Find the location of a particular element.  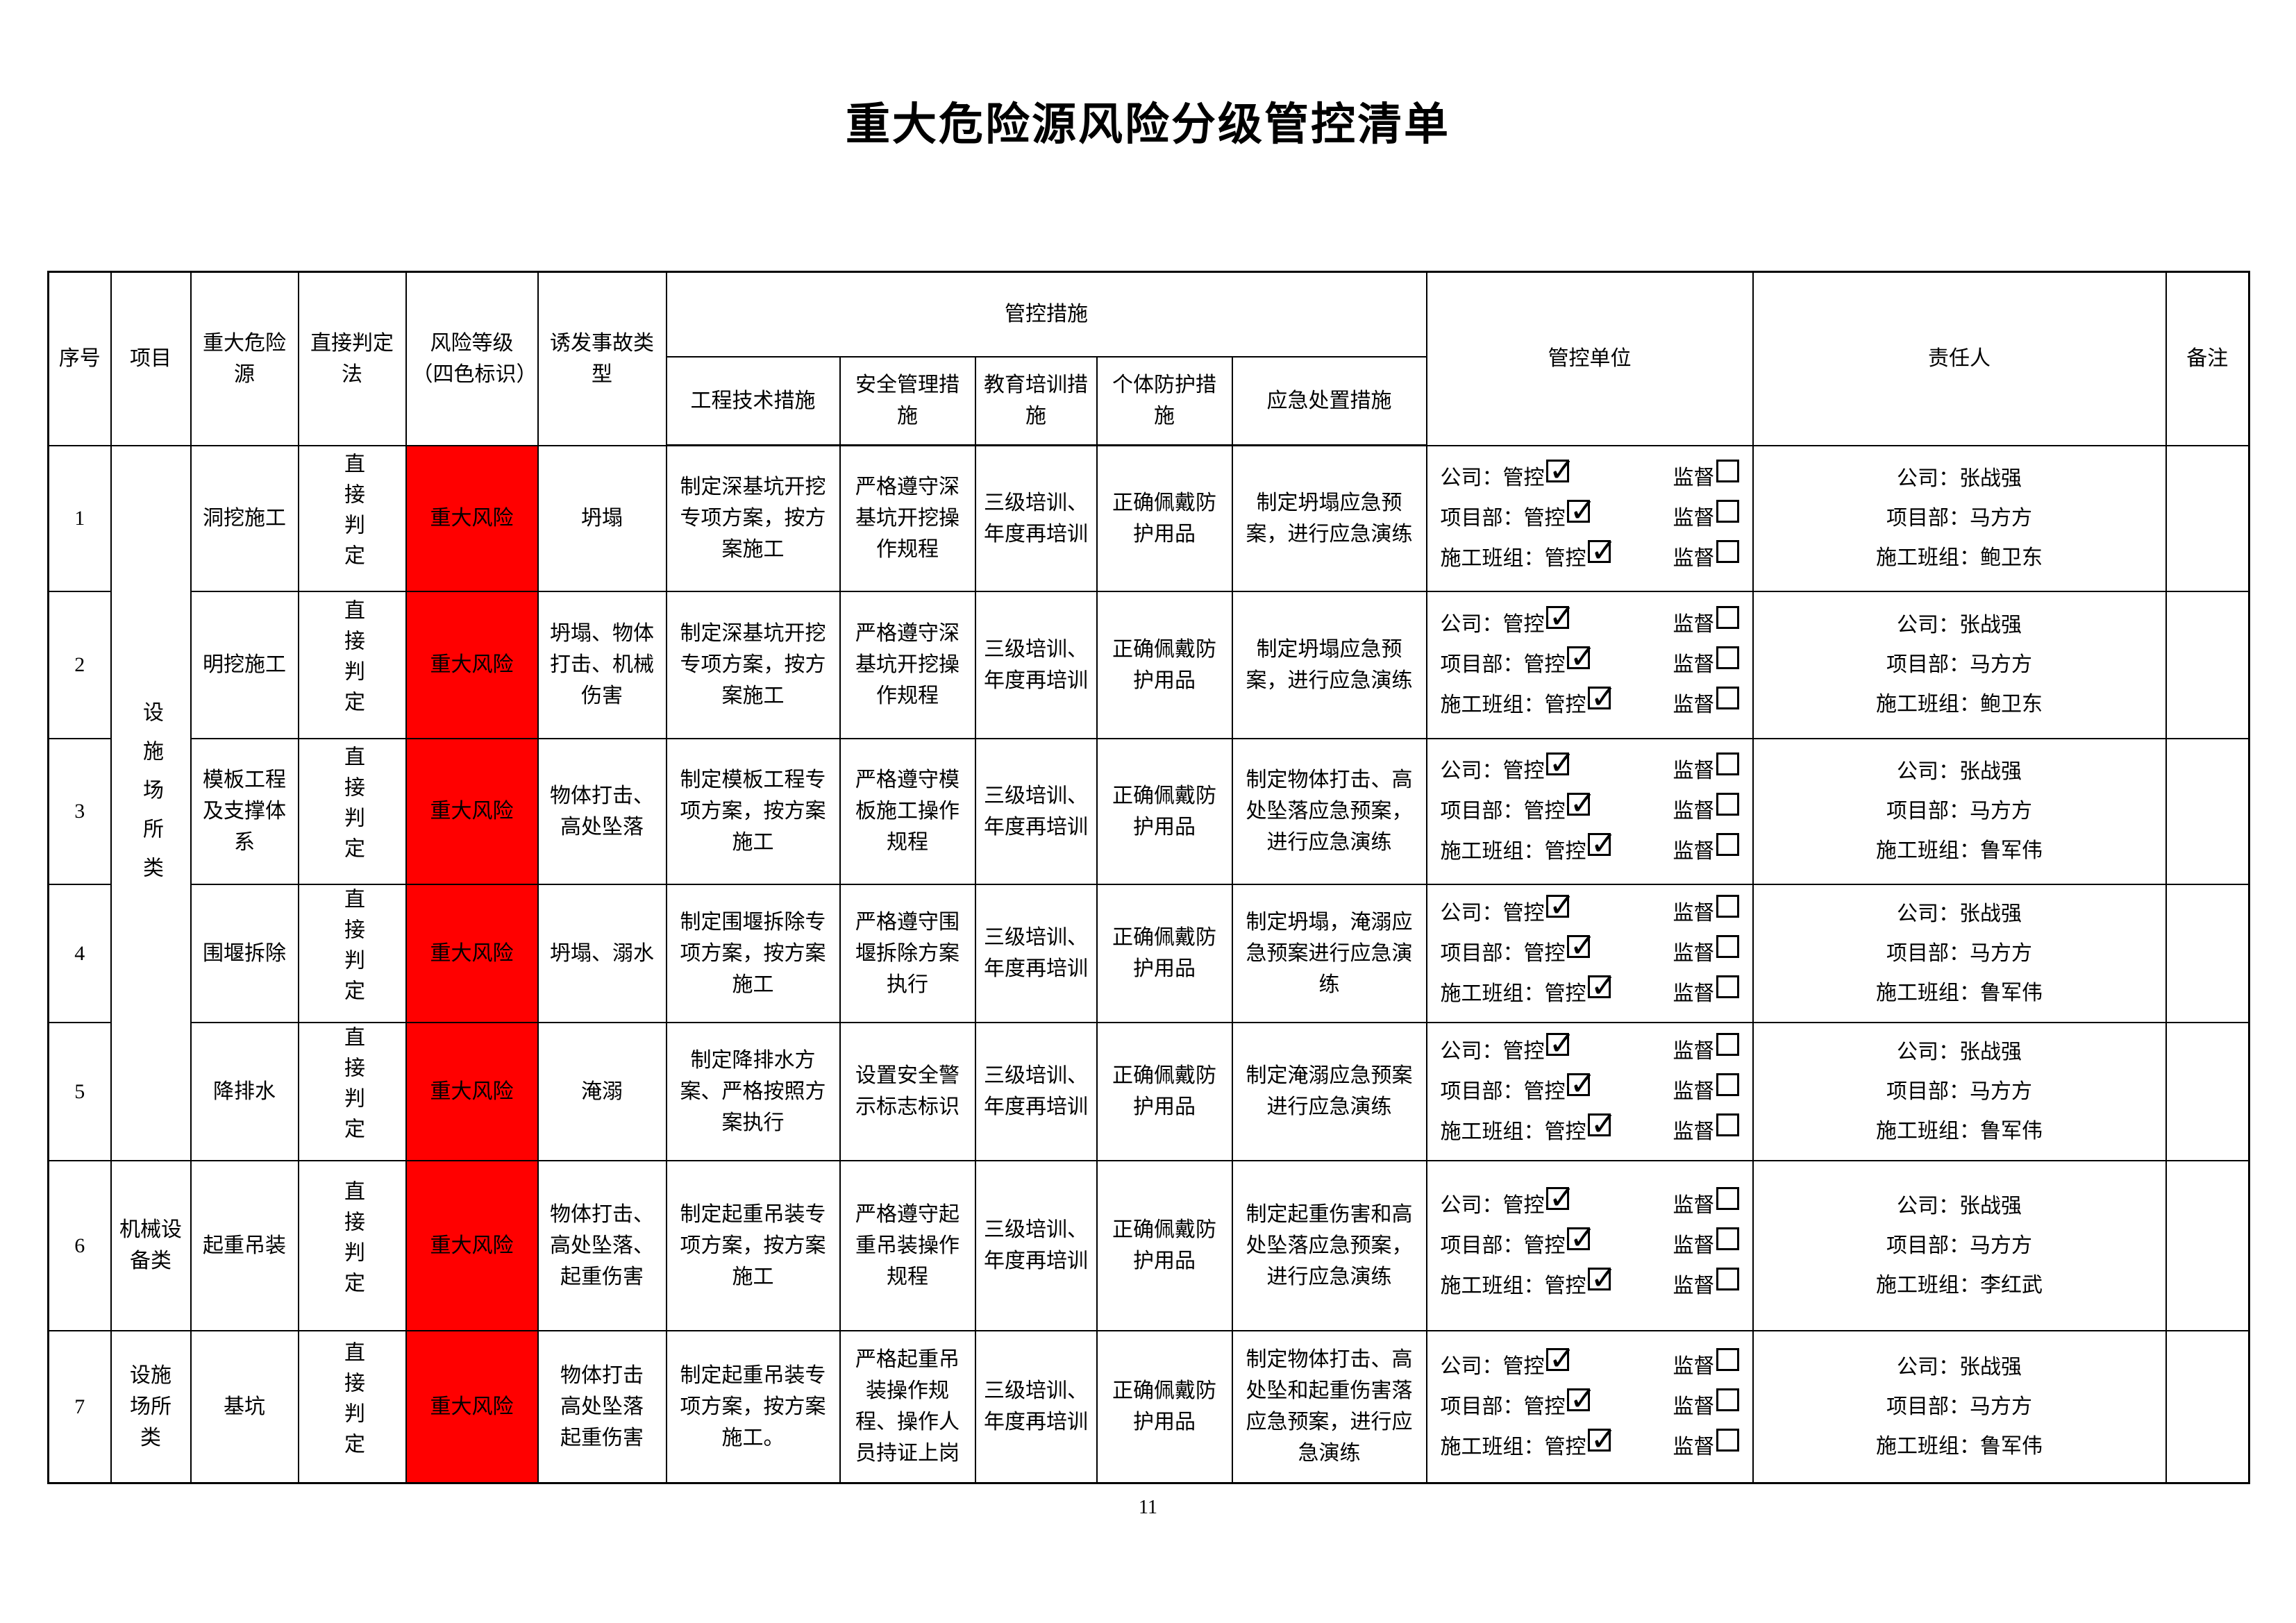

unit-control-label: 项目部：管控 is located at coordinates (1503, 811).